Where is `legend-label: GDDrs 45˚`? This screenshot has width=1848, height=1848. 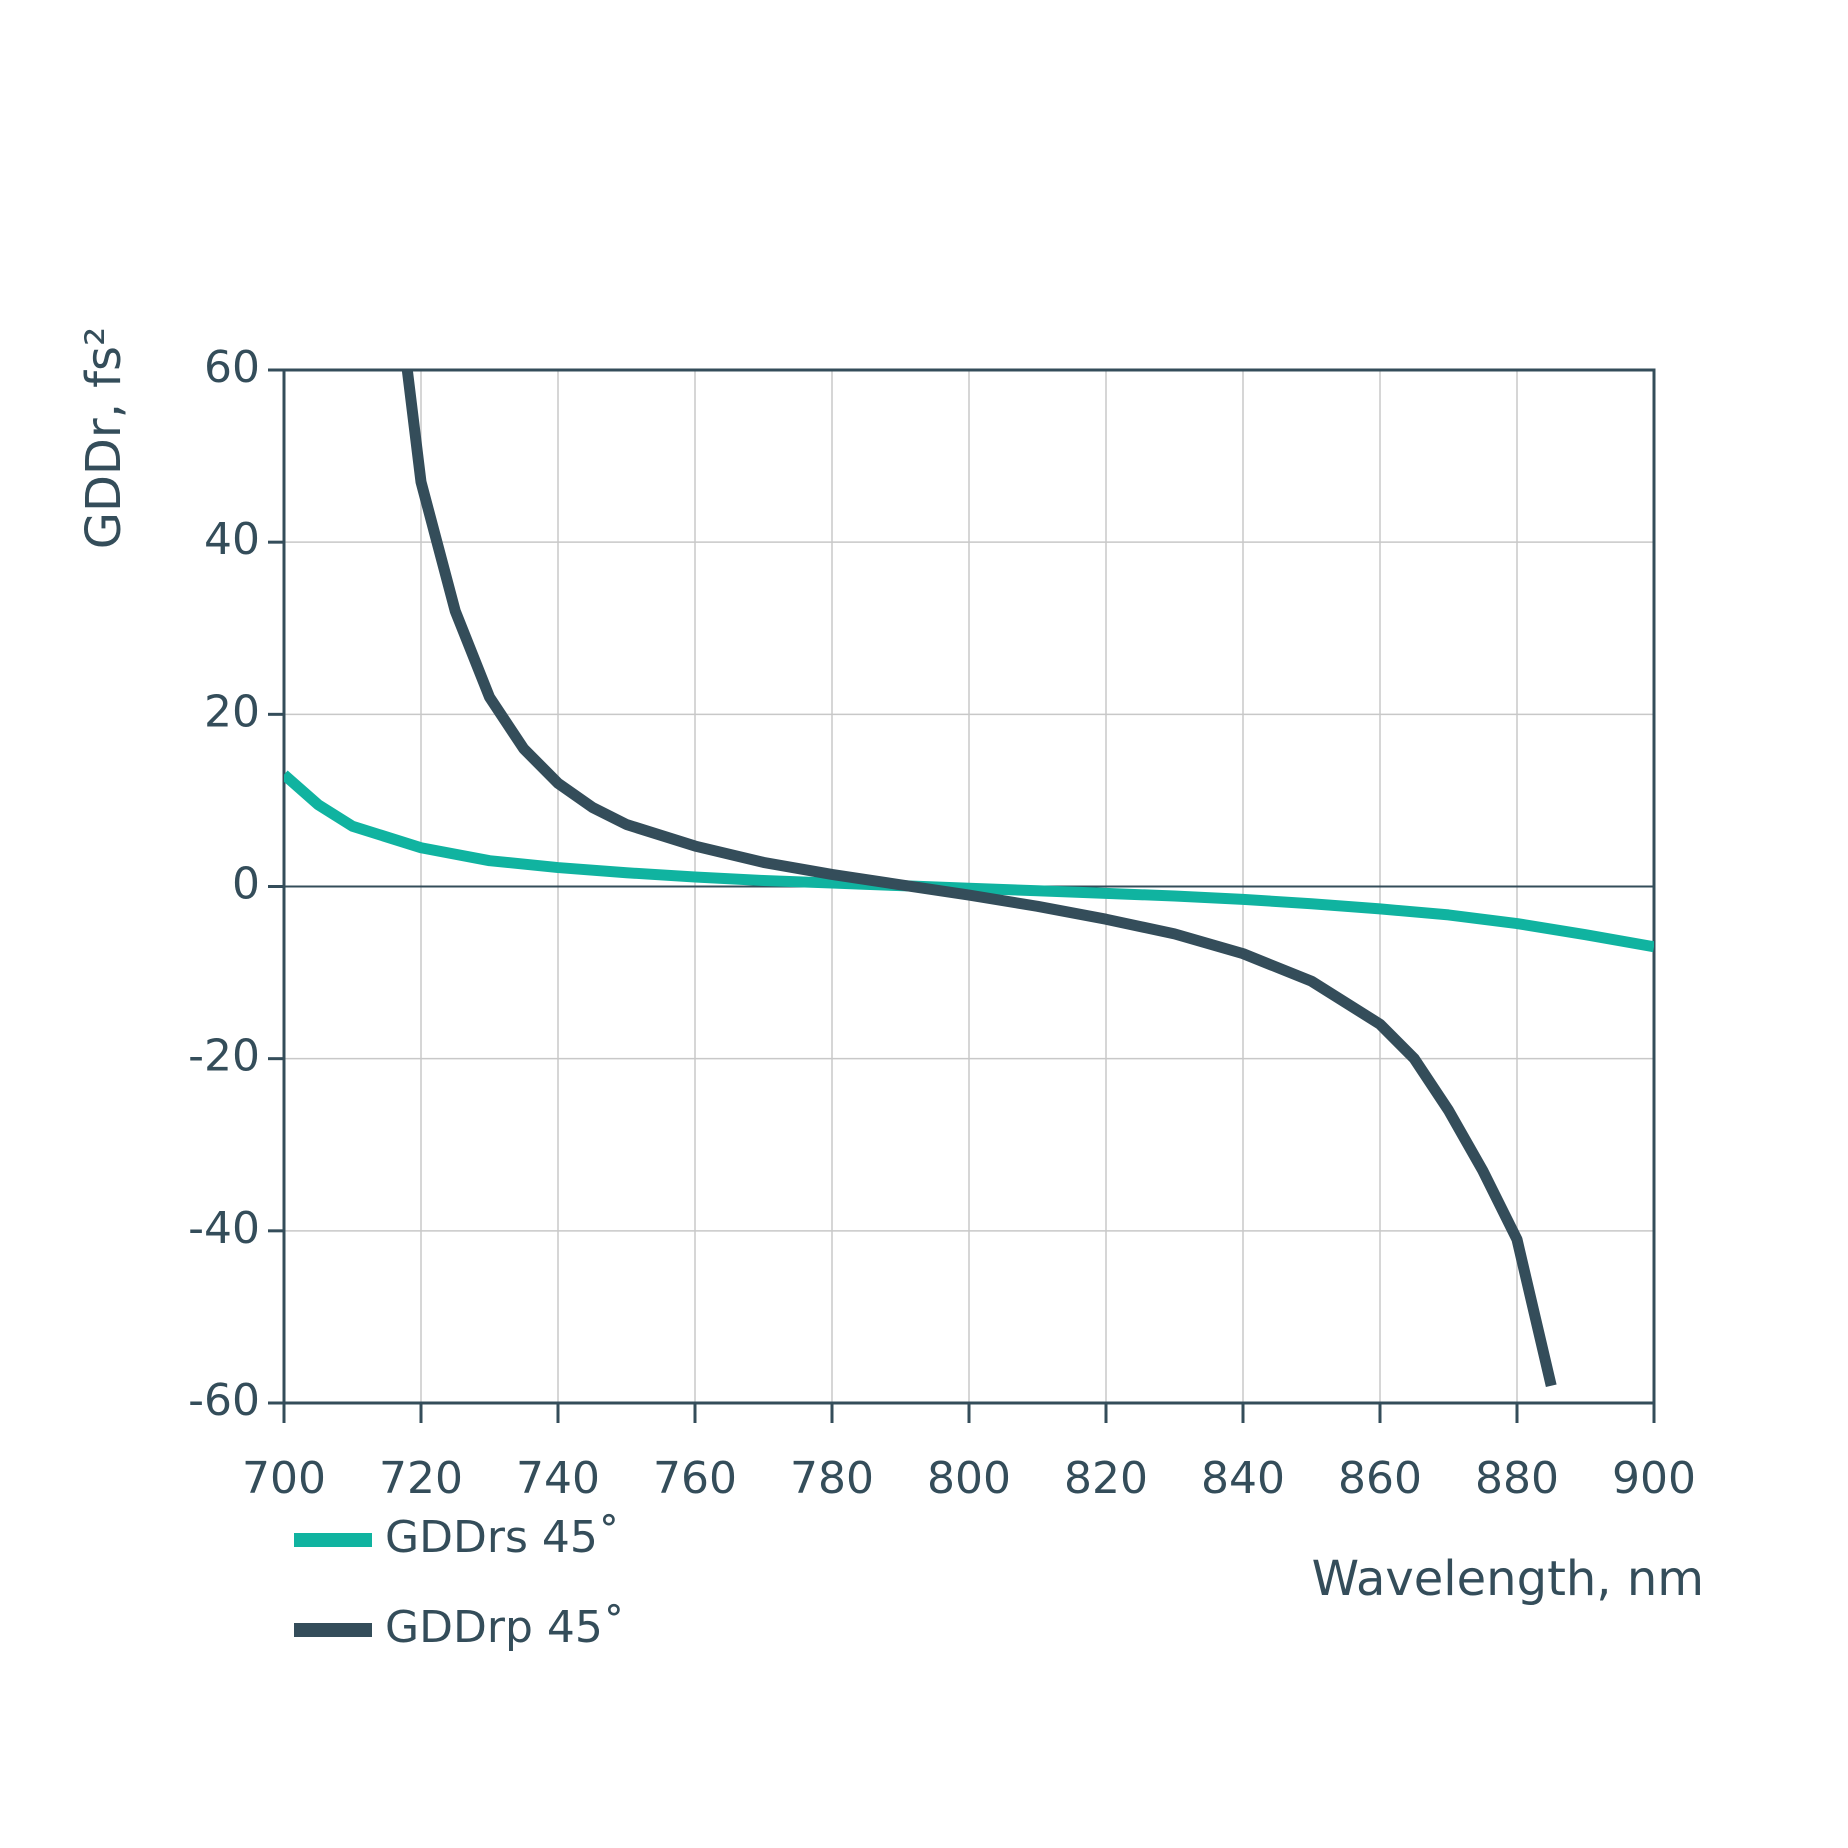
legend-label: GDDrs 45˚ is located at coordinates (502, 1537).